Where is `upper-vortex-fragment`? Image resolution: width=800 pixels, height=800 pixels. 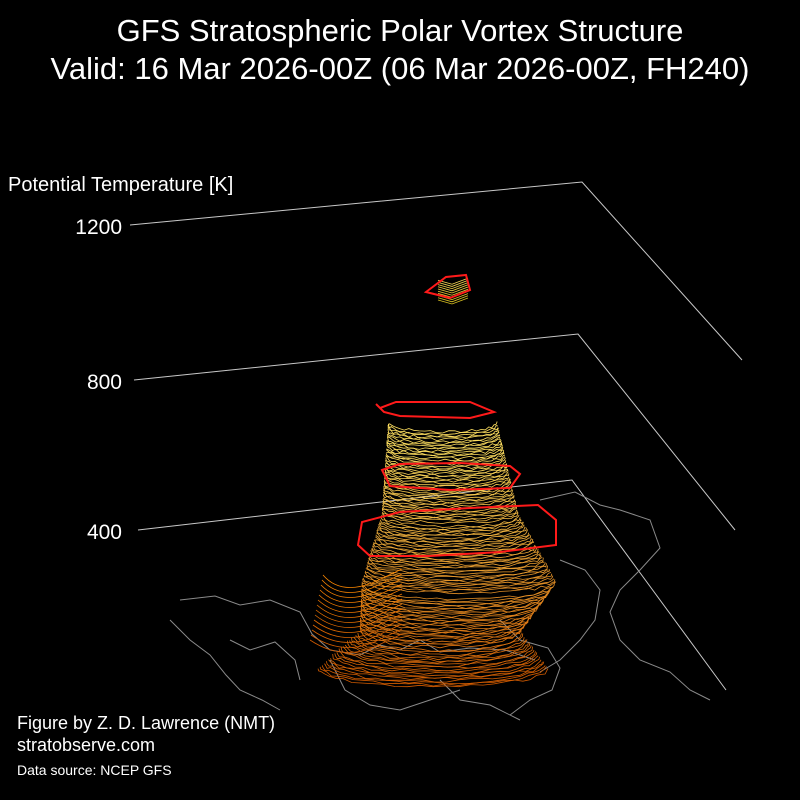 upper-vortex-fragment is located at coordinates (453, 291).